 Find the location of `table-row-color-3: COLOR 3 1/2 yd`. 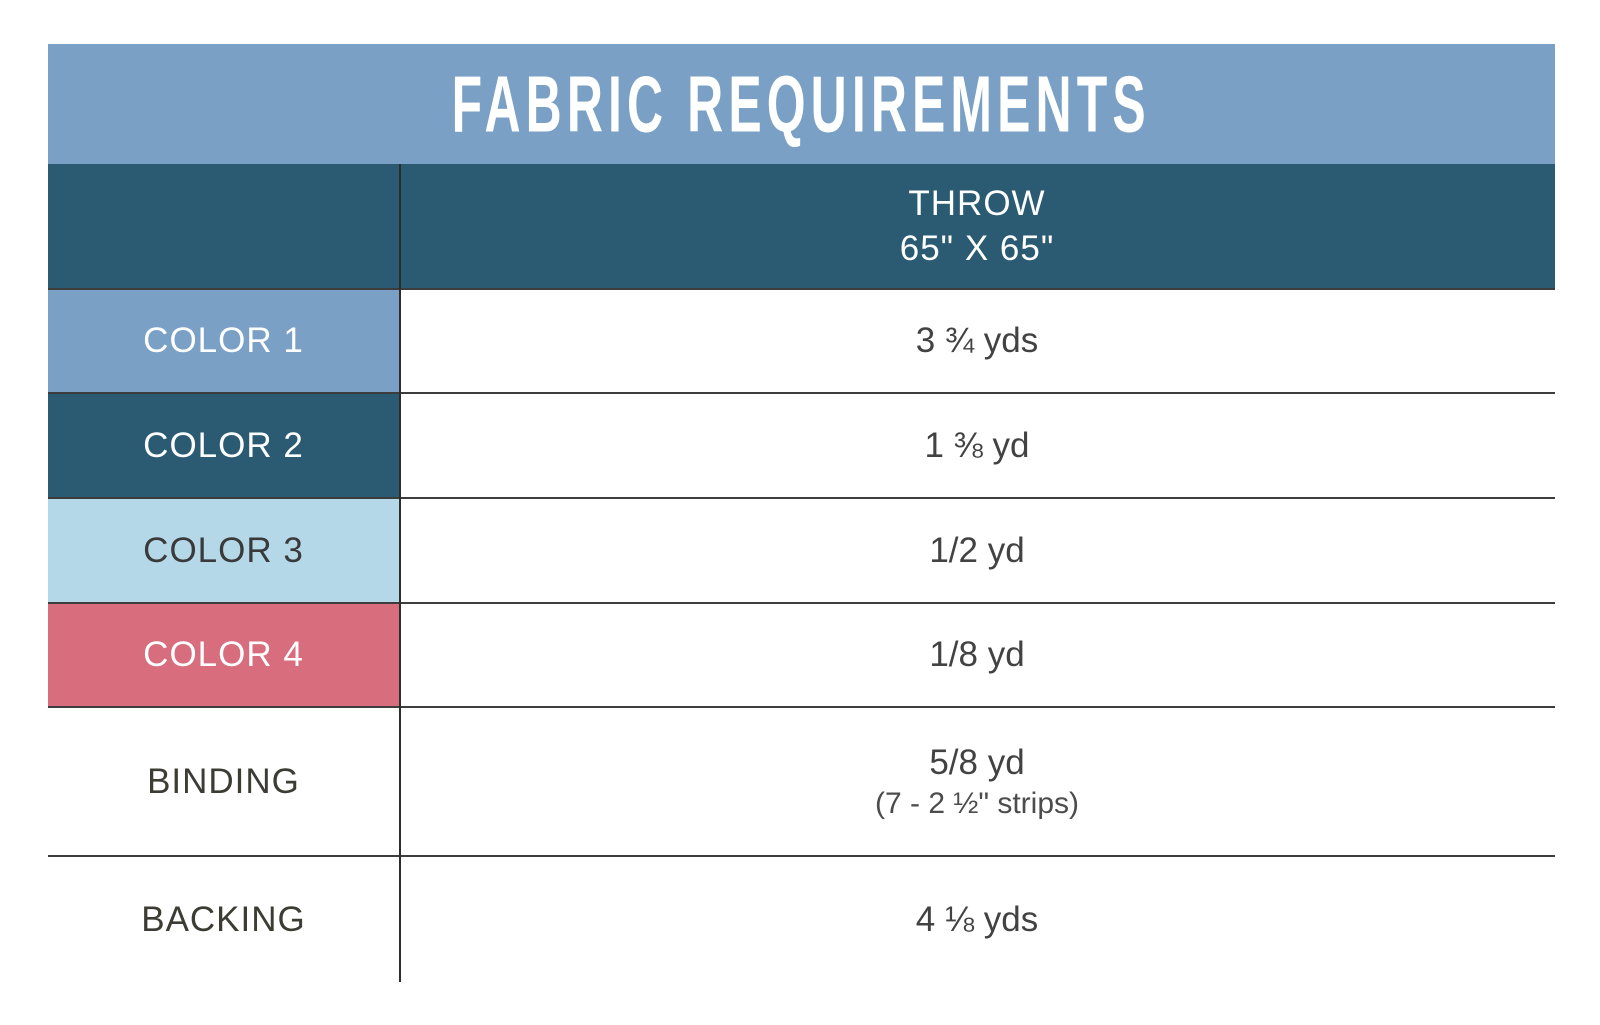

table-row-color-3: COLOR 3 1/2 yd is located at coordinates (801, 549).